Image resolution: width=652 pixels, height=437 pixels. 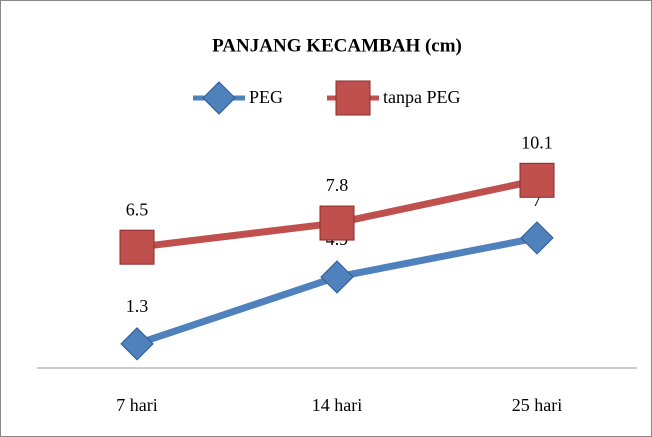 I want to click on data-label: 7.8, so click(x=337, y=185).